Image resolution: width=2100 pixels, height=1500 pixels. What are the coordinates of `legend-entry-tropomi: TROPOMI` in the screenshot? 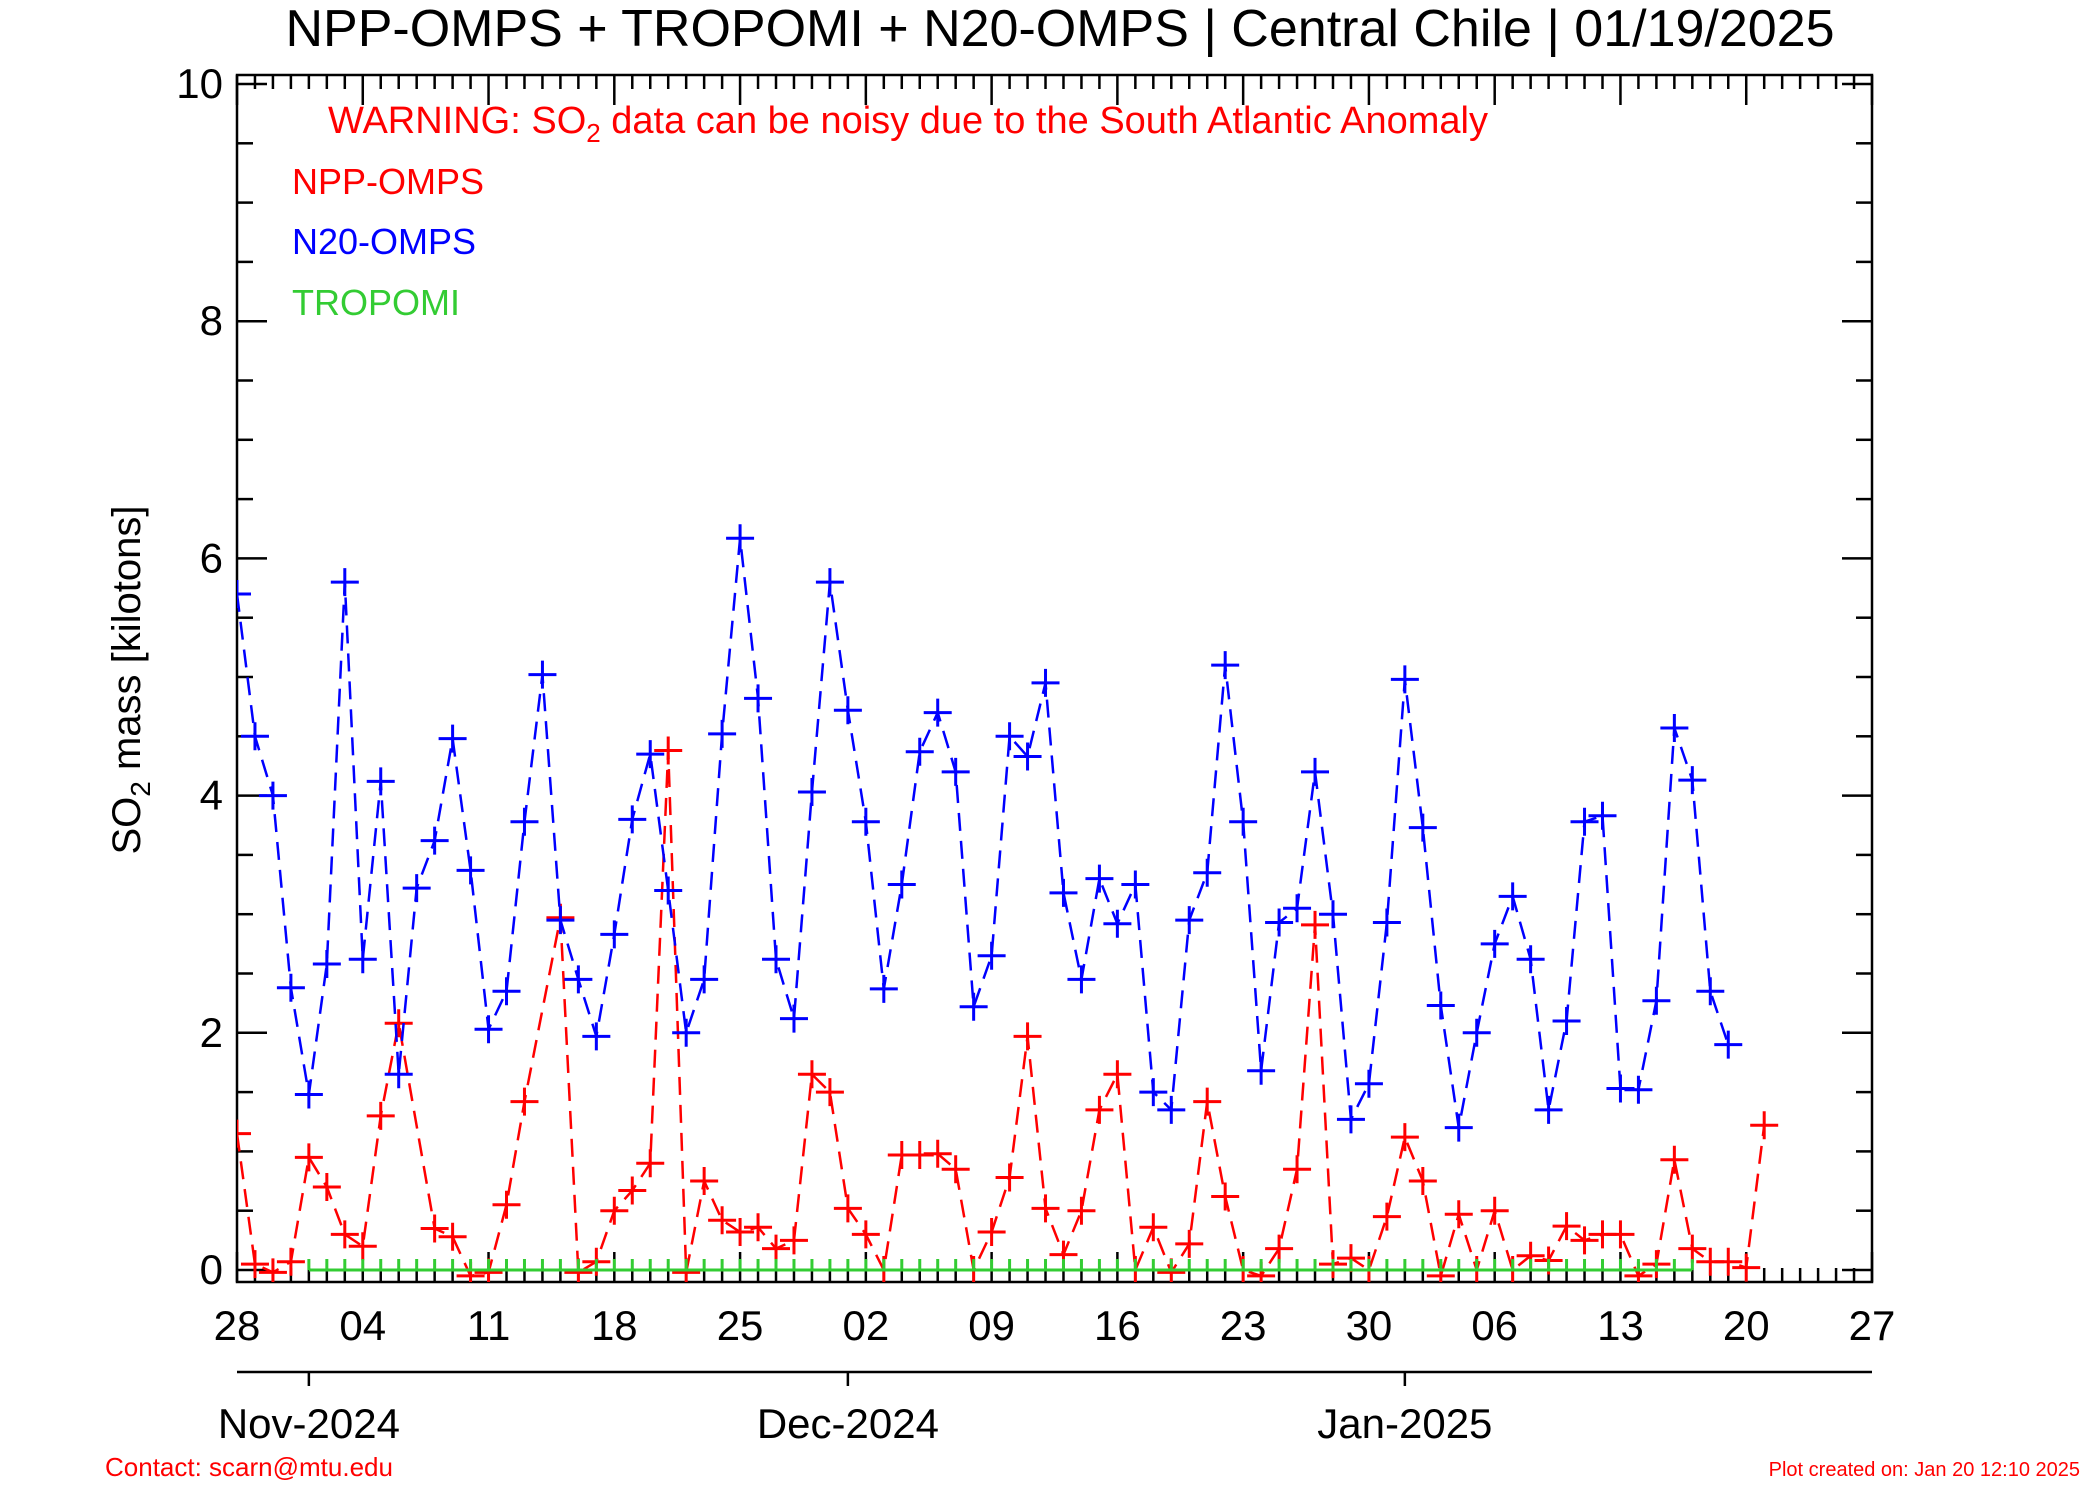 It's located at (376, 302).